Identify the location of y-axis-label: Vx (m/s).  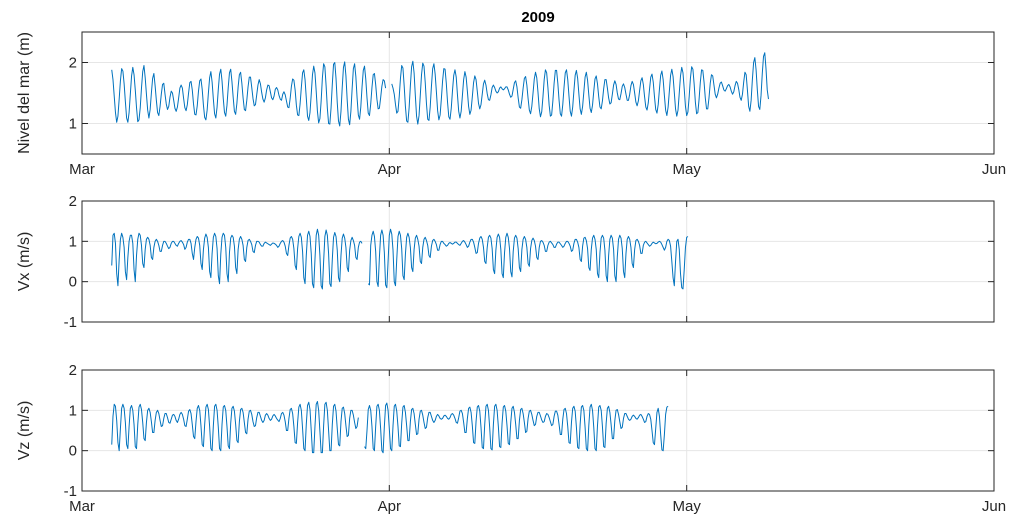
(24, 262).